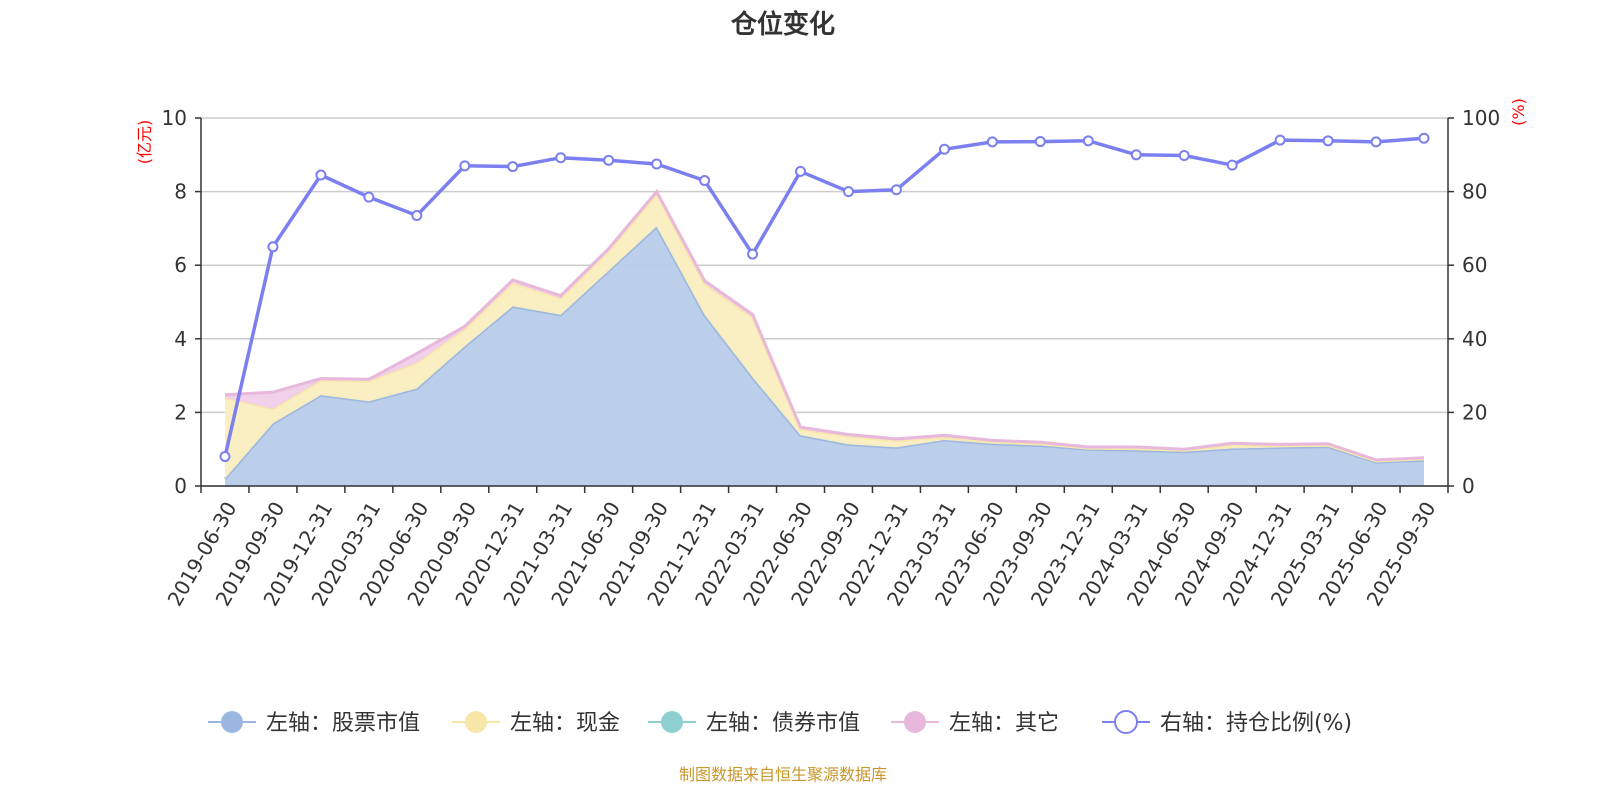 This screenshot has width=1600, height=800. What do you see at coordinates (1481, 118) in the screenshot?
I see `right-tick-label: 100` at bounding box center [1481, 118].